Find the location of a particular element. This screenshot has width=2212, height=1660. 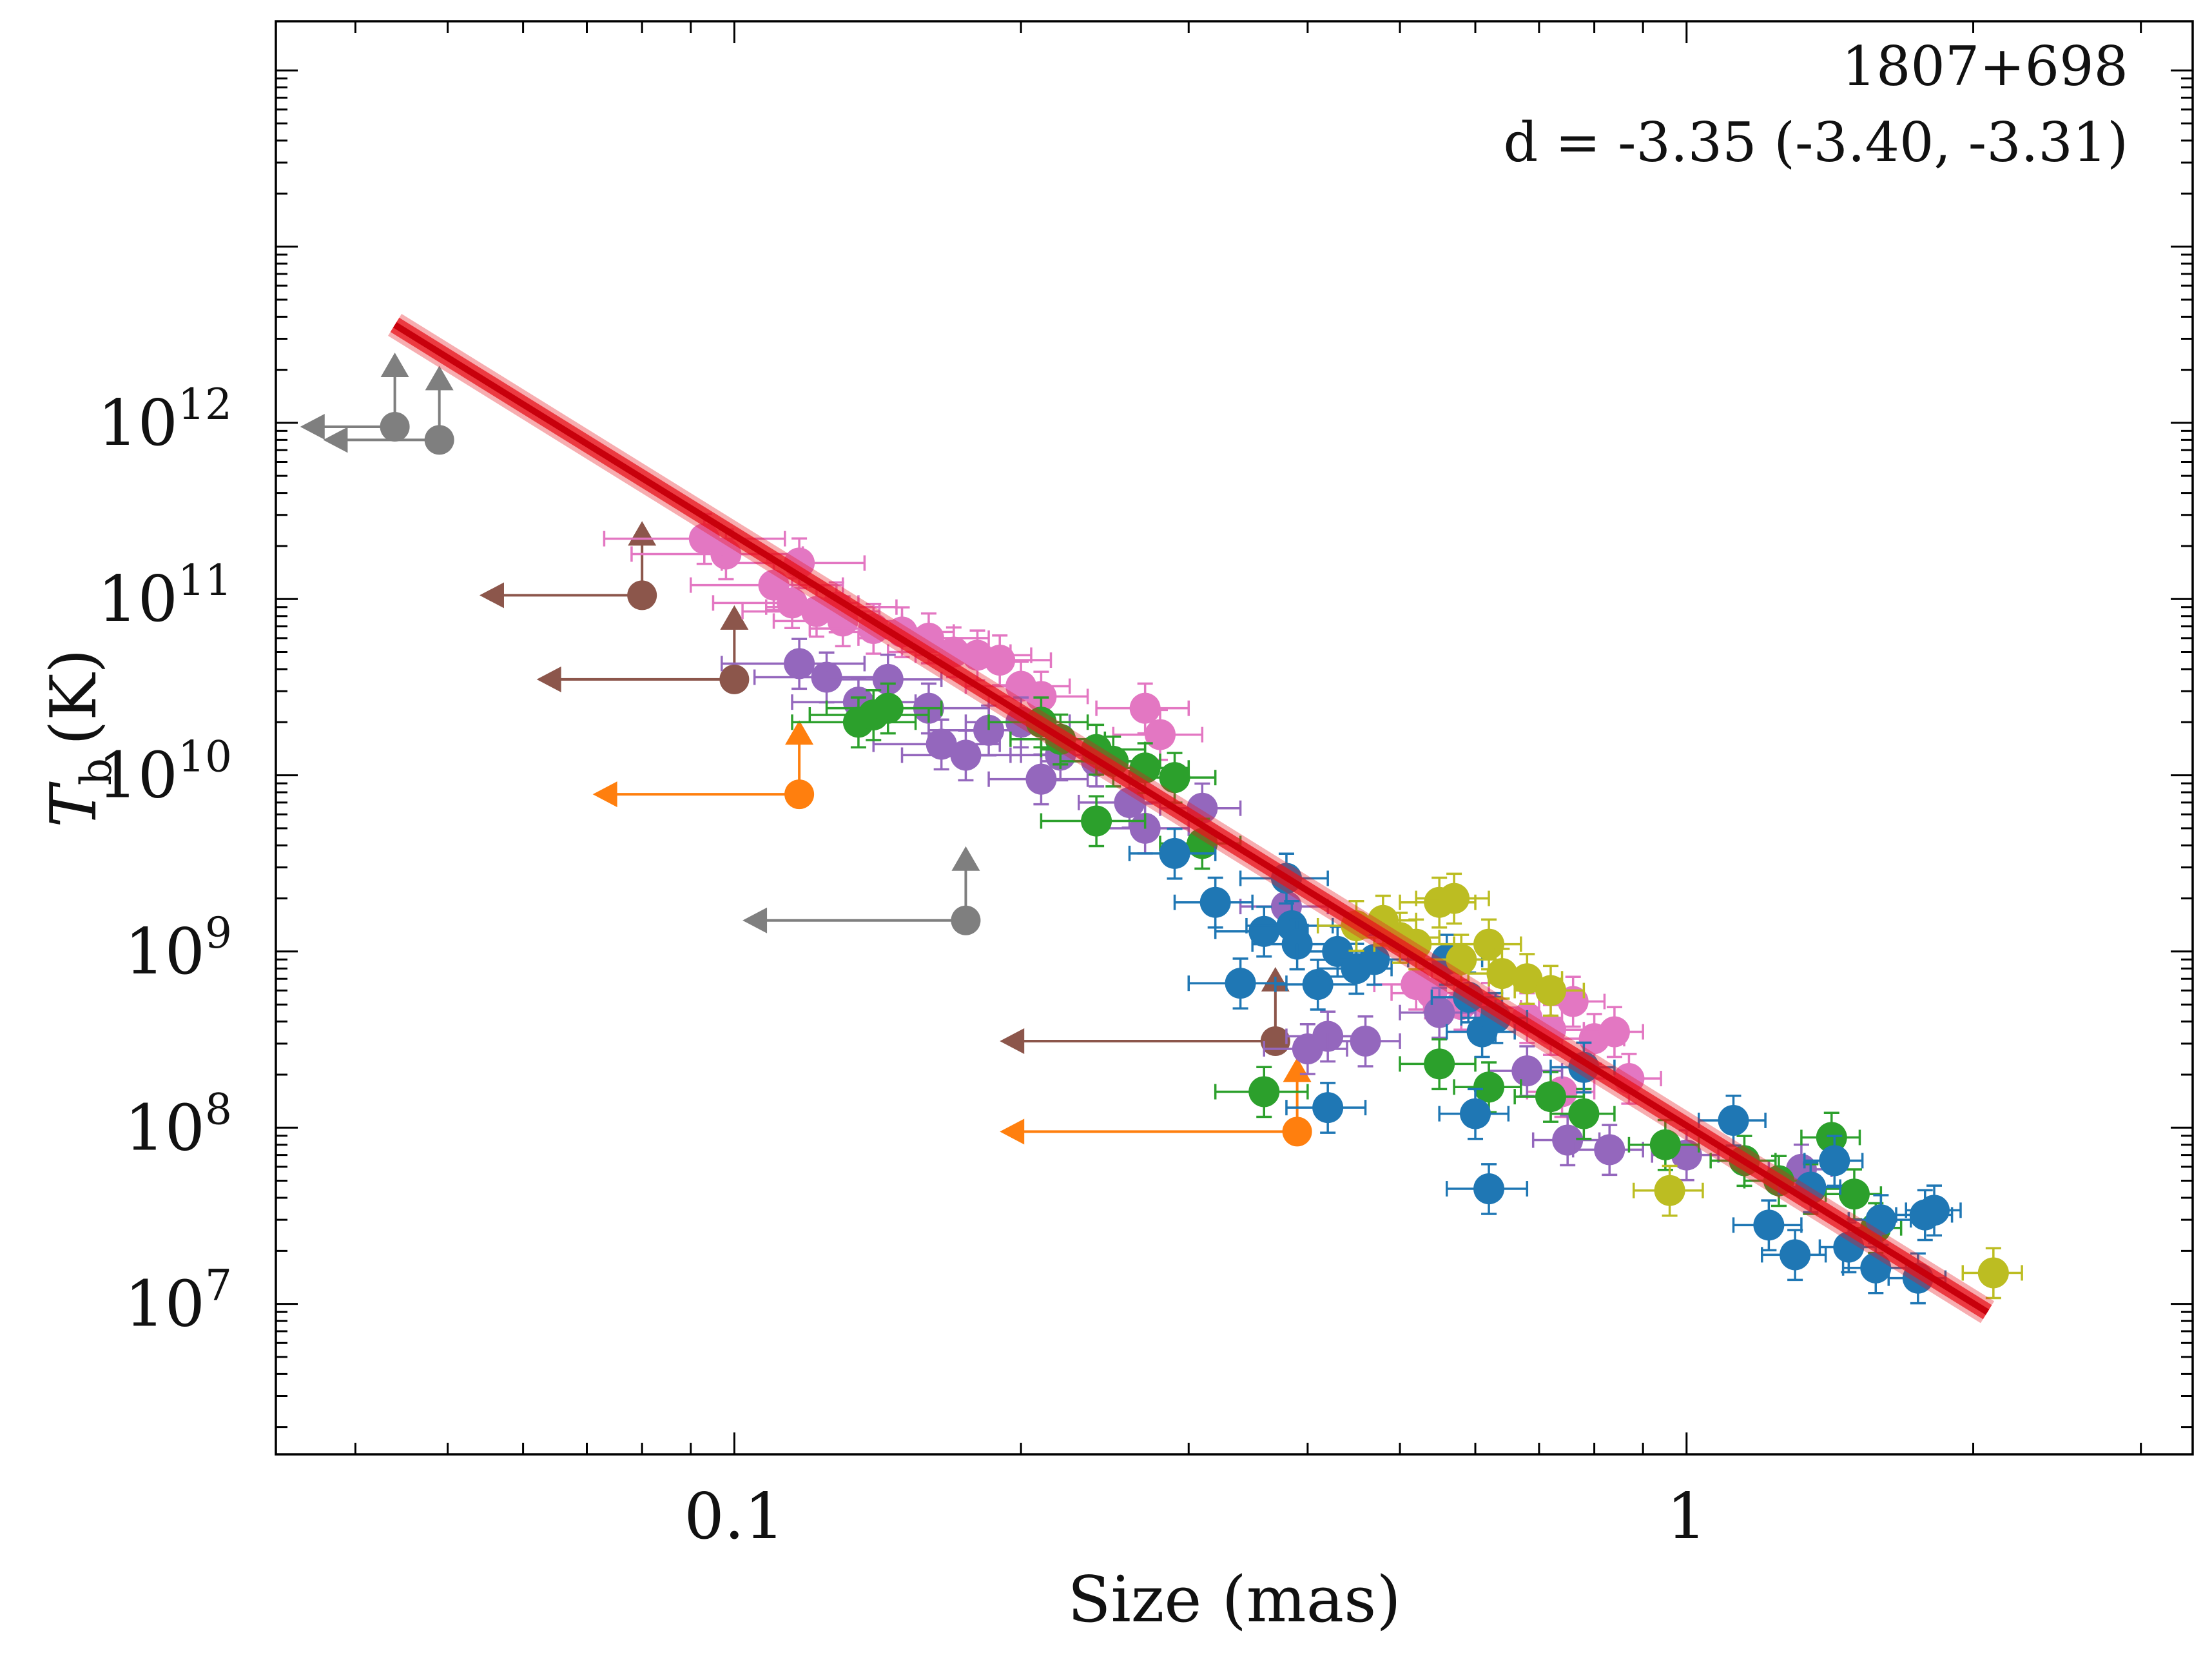

y-tick-label: 107 is located at coordinates (178, 1301).